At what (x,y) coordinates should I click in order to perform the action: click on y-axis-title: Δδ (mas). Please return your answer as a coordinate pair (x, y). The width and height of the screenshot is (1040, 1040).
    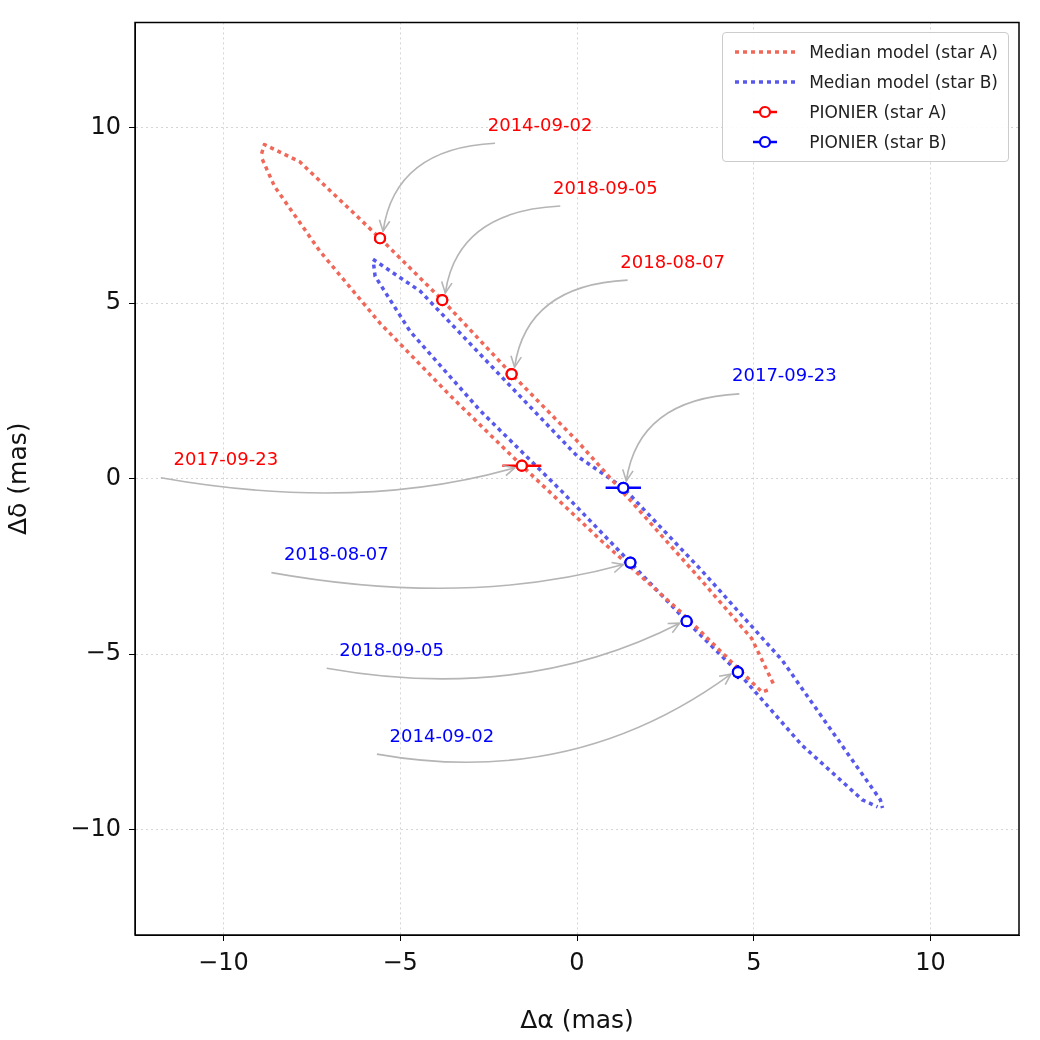
    Looking at the image, I should click on (17, 478).